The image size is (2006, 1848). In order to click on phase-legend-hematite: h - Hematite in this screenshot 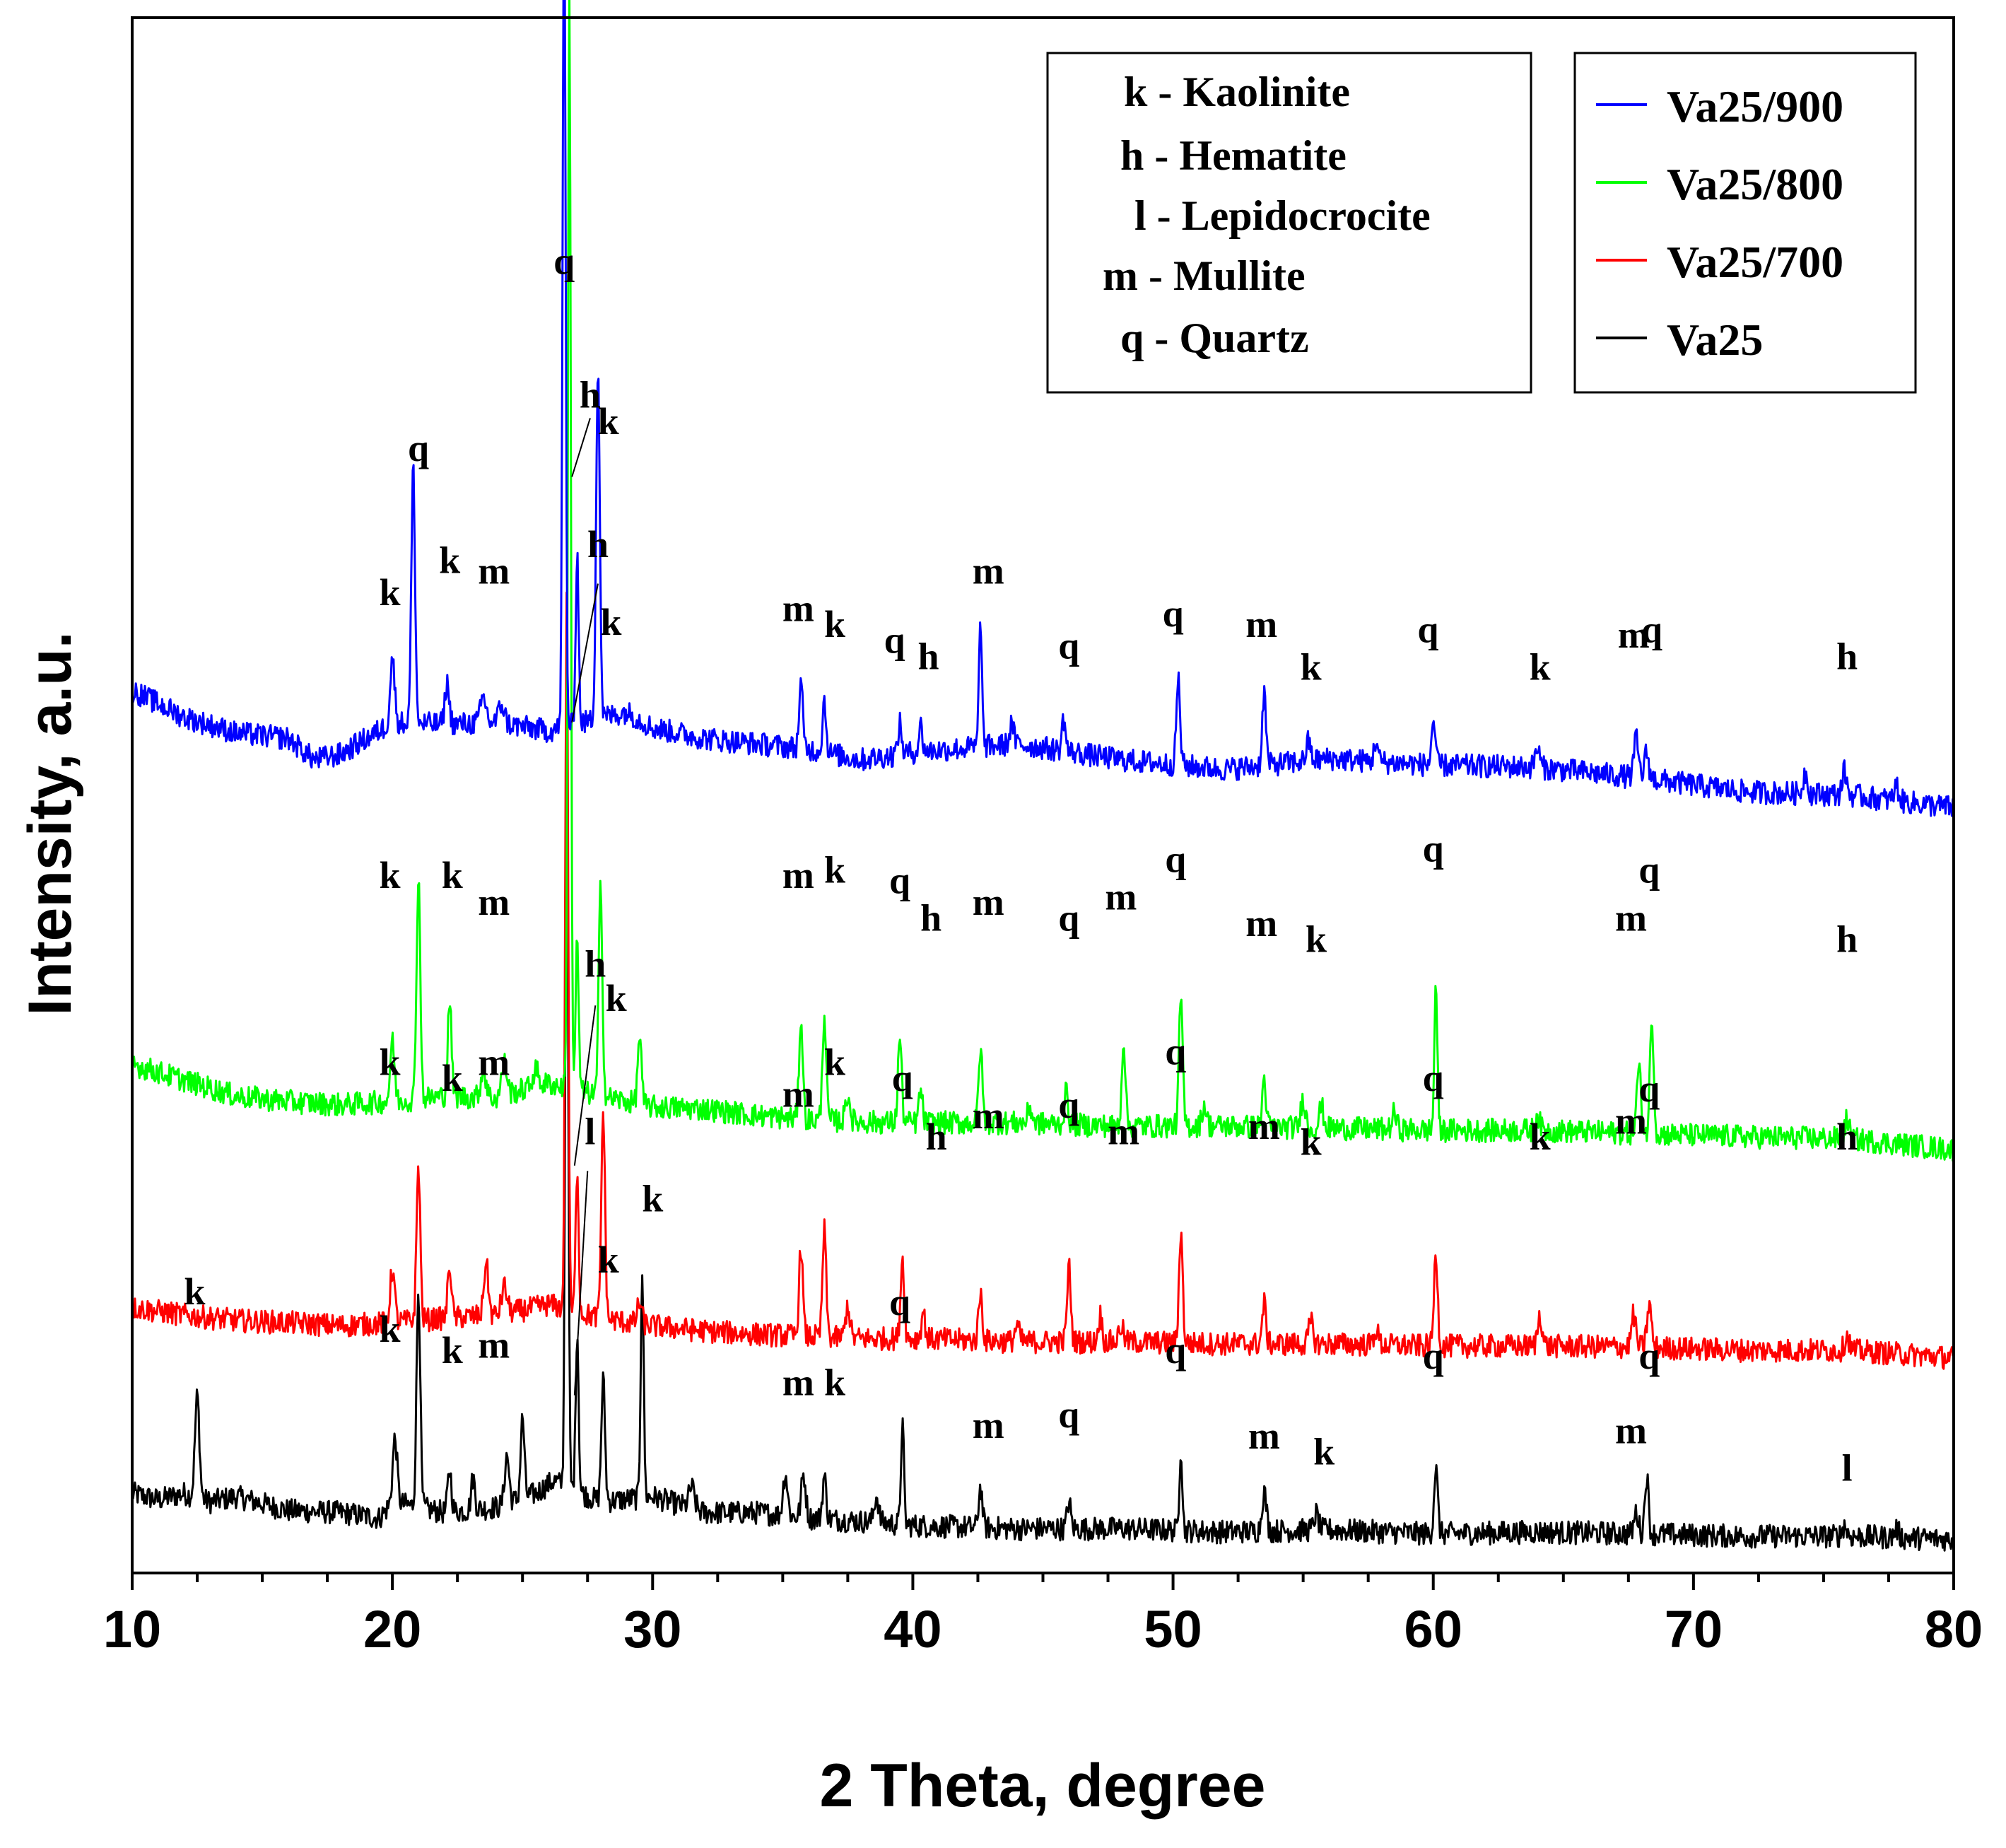, I will do `click(1233, 155)`.